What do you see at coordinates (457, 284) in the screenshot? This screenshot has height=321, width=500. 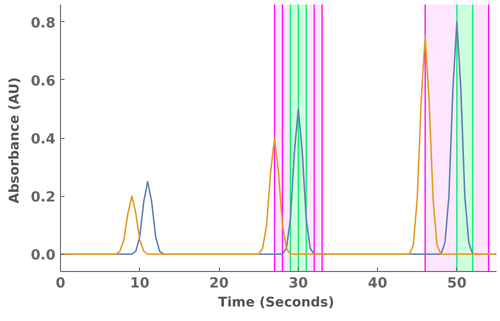 I see `x-tick-label: 50` at bounding box center [457, 284].